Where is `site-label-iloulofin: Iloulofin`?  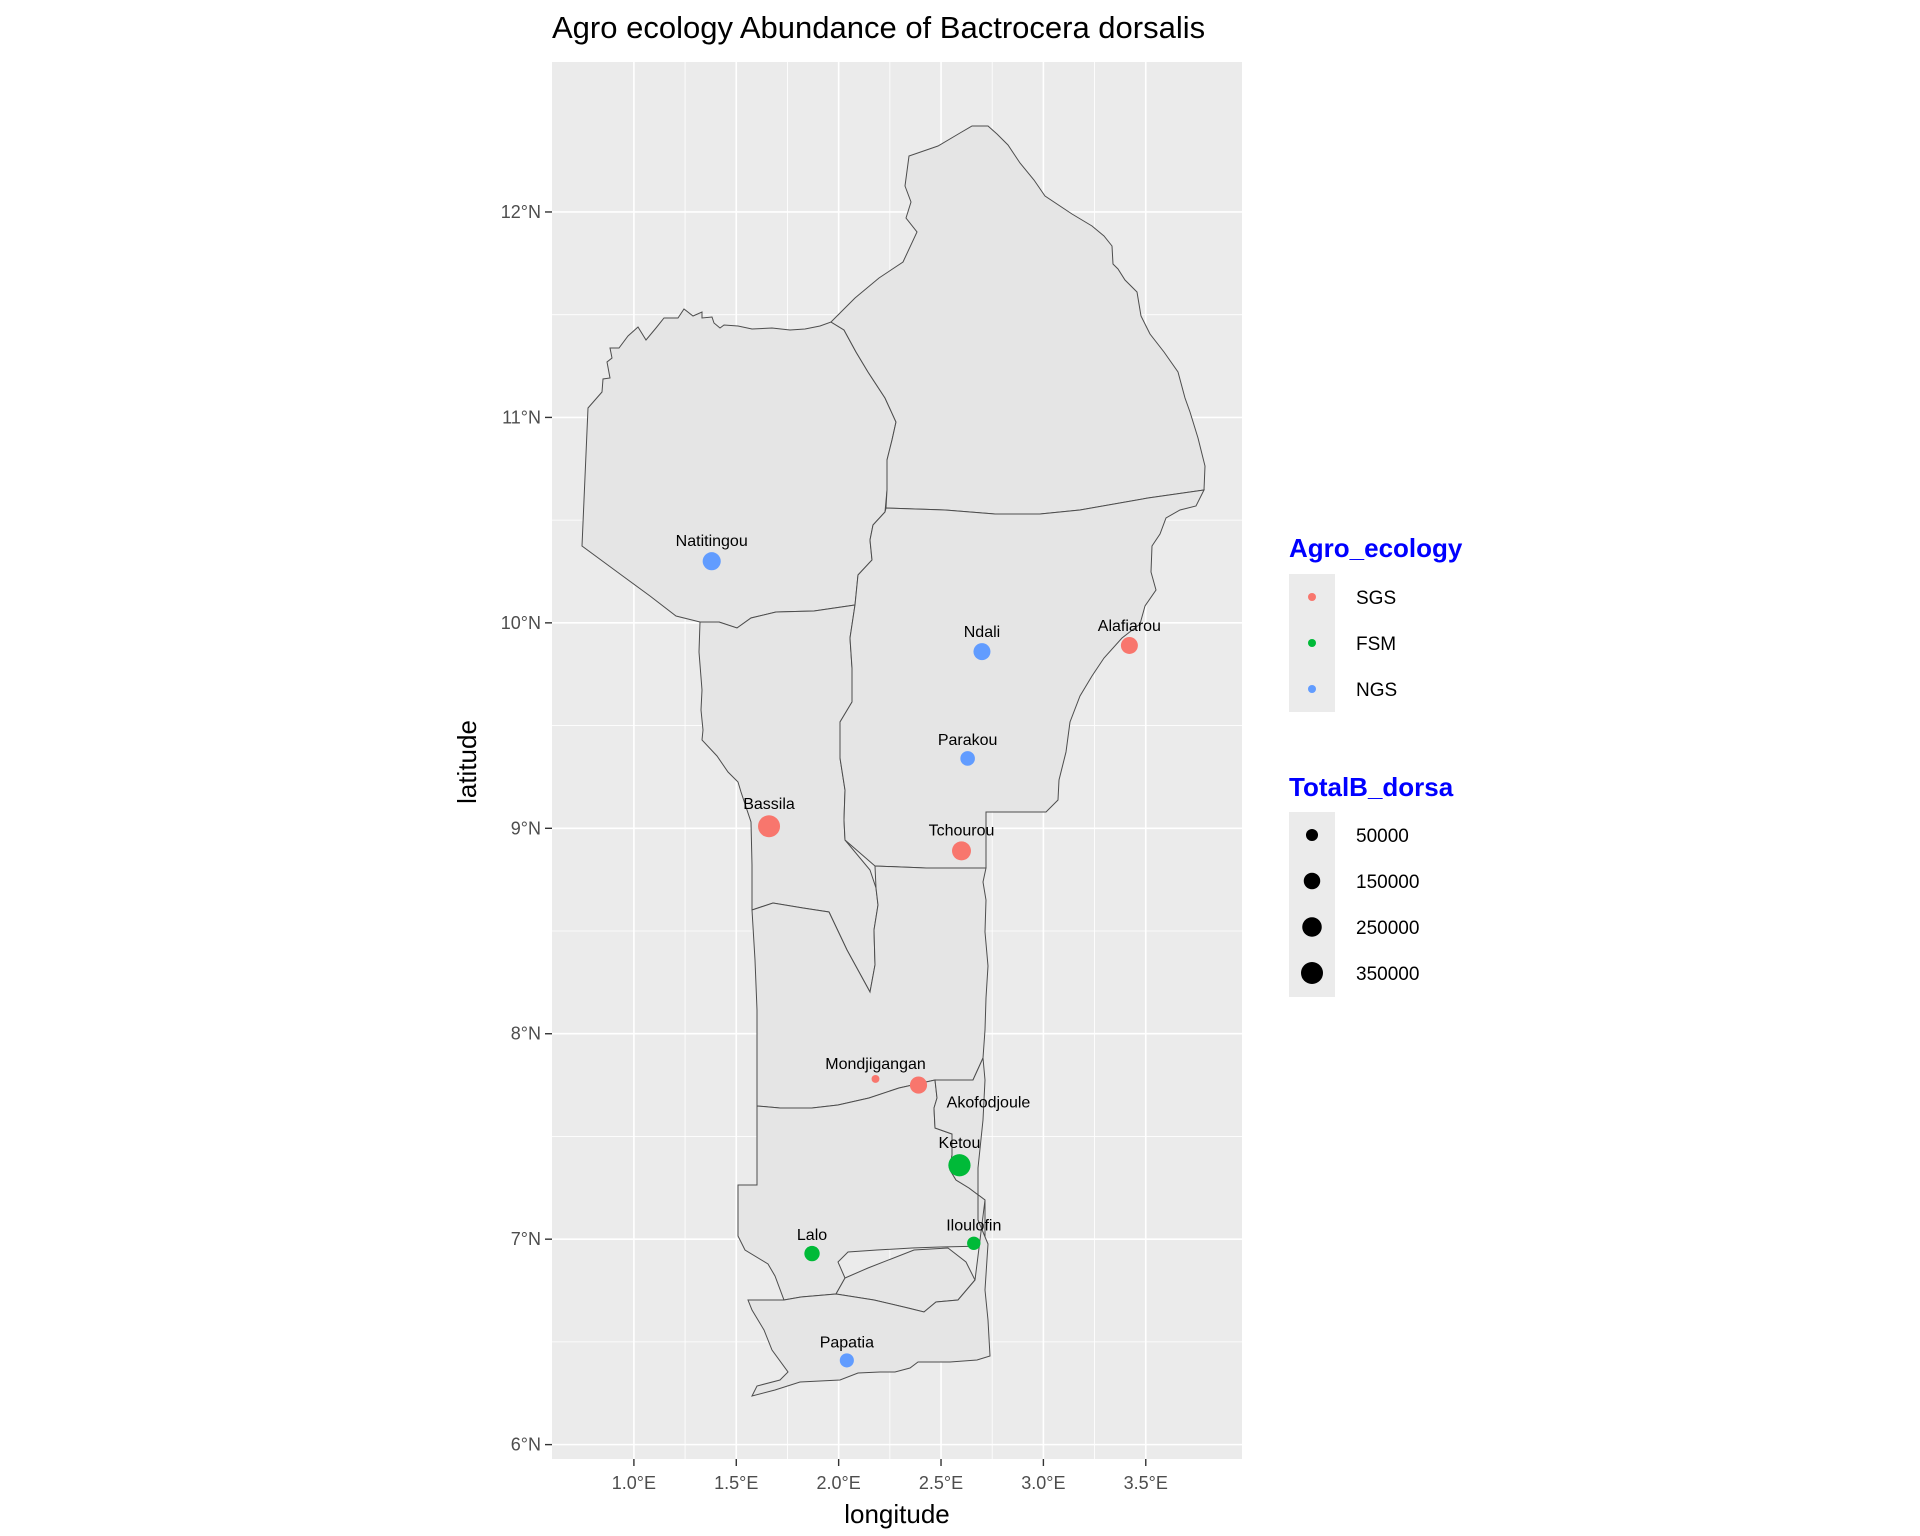
site-label-iloulofin: Iloulofin is located at coordinates (973, 1226).